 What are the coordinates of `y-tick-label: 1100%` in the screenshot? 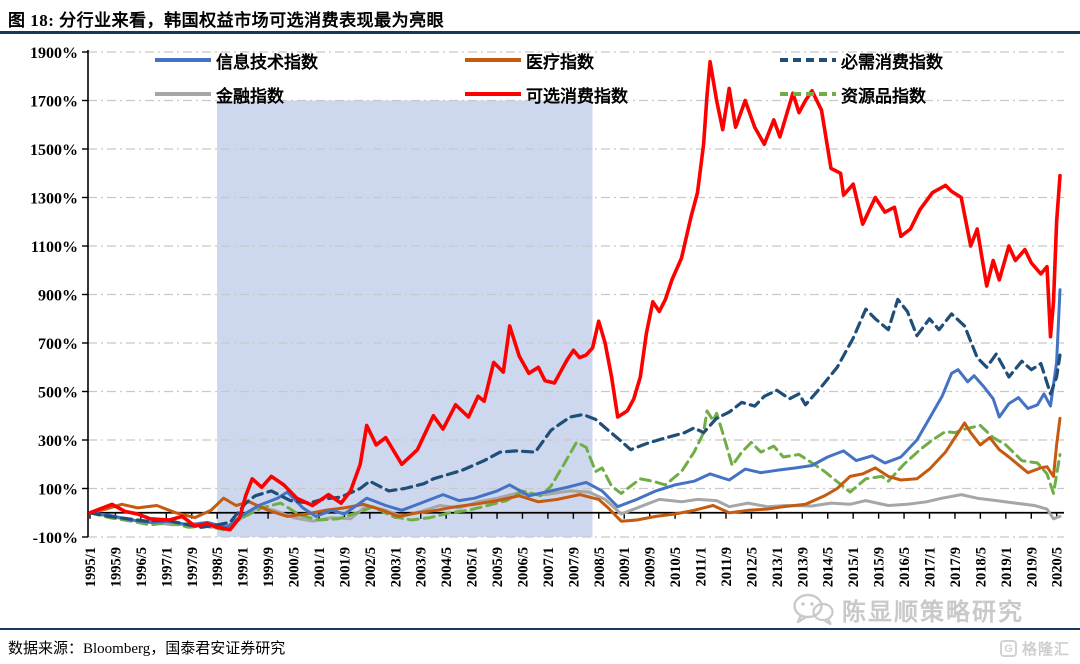 It's located at (54, 247).